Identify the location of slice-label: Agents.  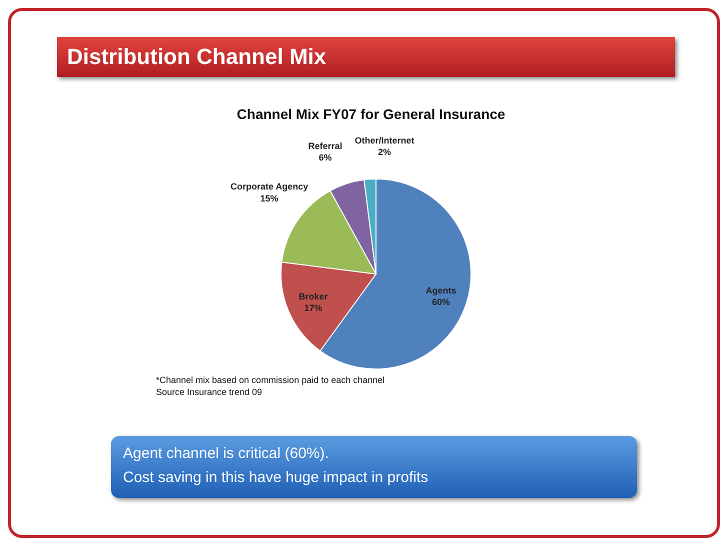
(441, 290).